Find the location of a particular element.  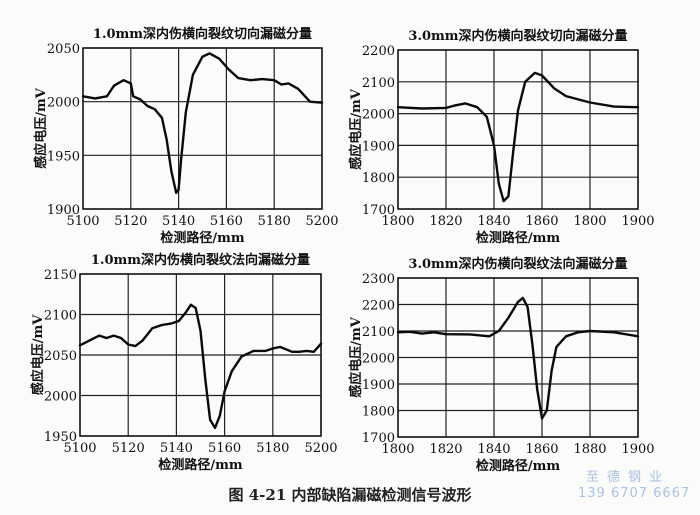

figure-caption: 图 4-21 内部缺陷漏磁检测信号波形 is located at coordinates (350, 495).